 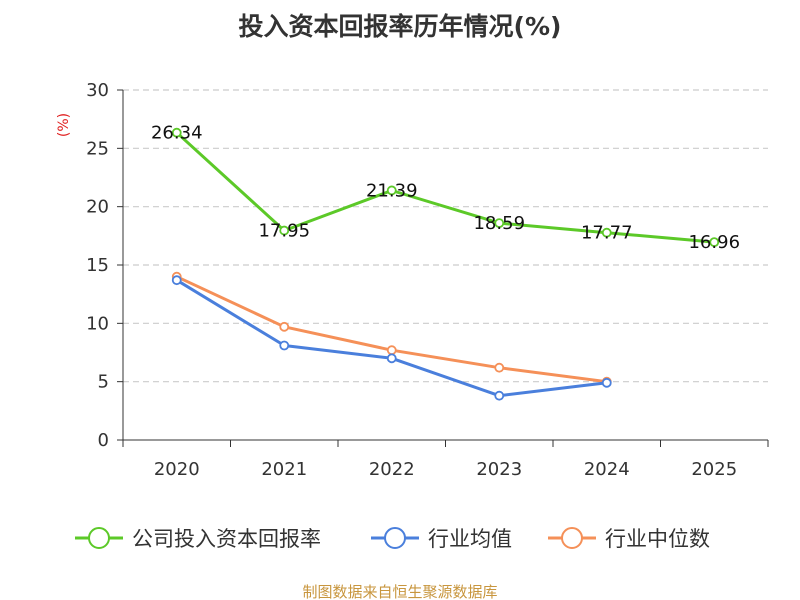 I want to click on y-tick-label: 10, so click(x=97, y=323).